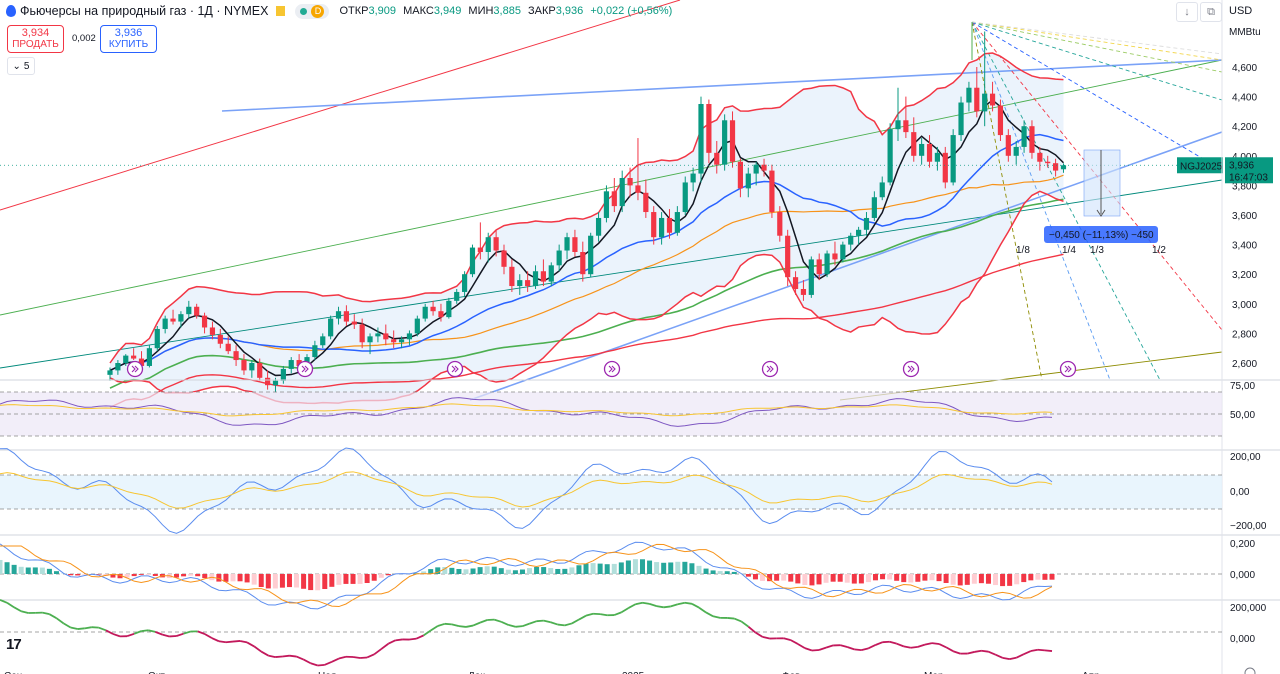 This screenshot has width=1280, height=674. I want to click on market-status: D, so click(312, 11).